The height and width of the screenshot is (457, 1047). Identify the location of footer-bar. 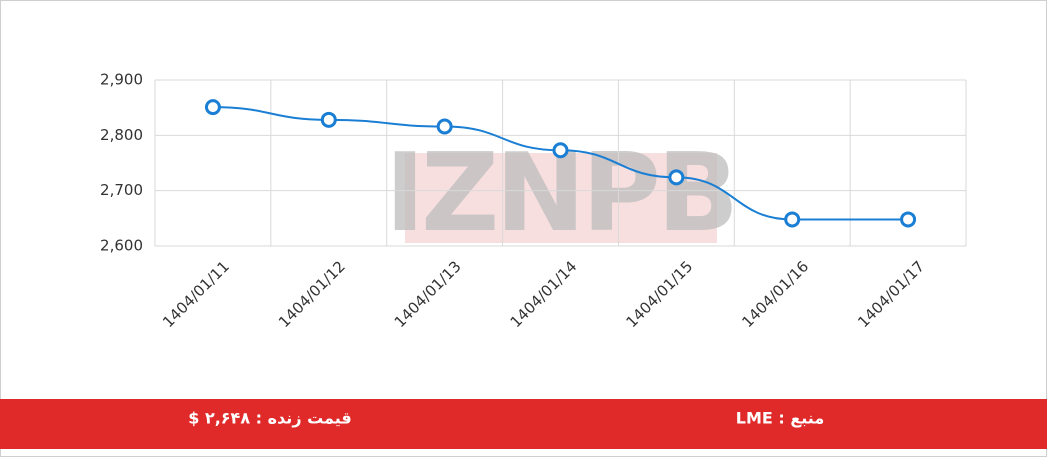
(523, 424).